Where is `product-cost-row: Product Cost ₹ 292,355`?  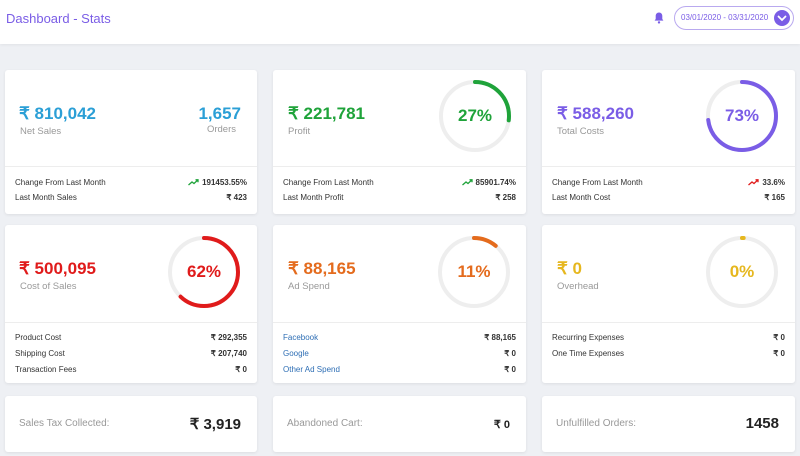 product-cost-row: Product Cost ₹ 292,355 is located at coordinates (131, 339).